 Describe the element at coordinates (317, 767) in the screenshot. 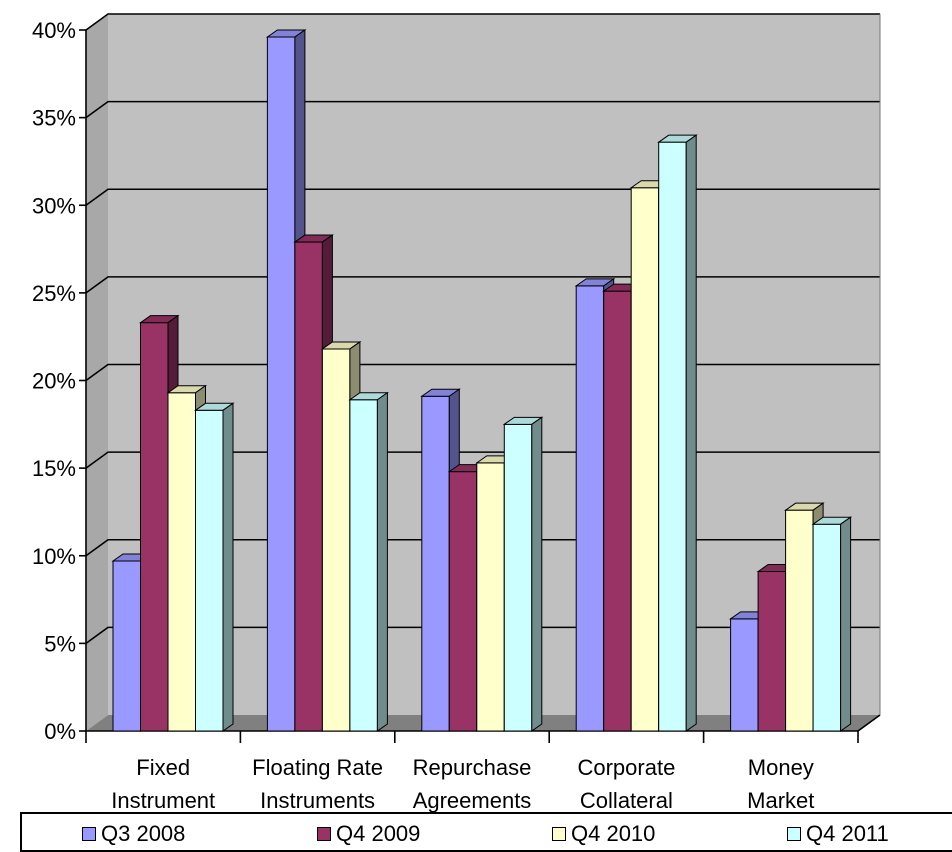

I see `x-category-label: Floating Rate` at that location.